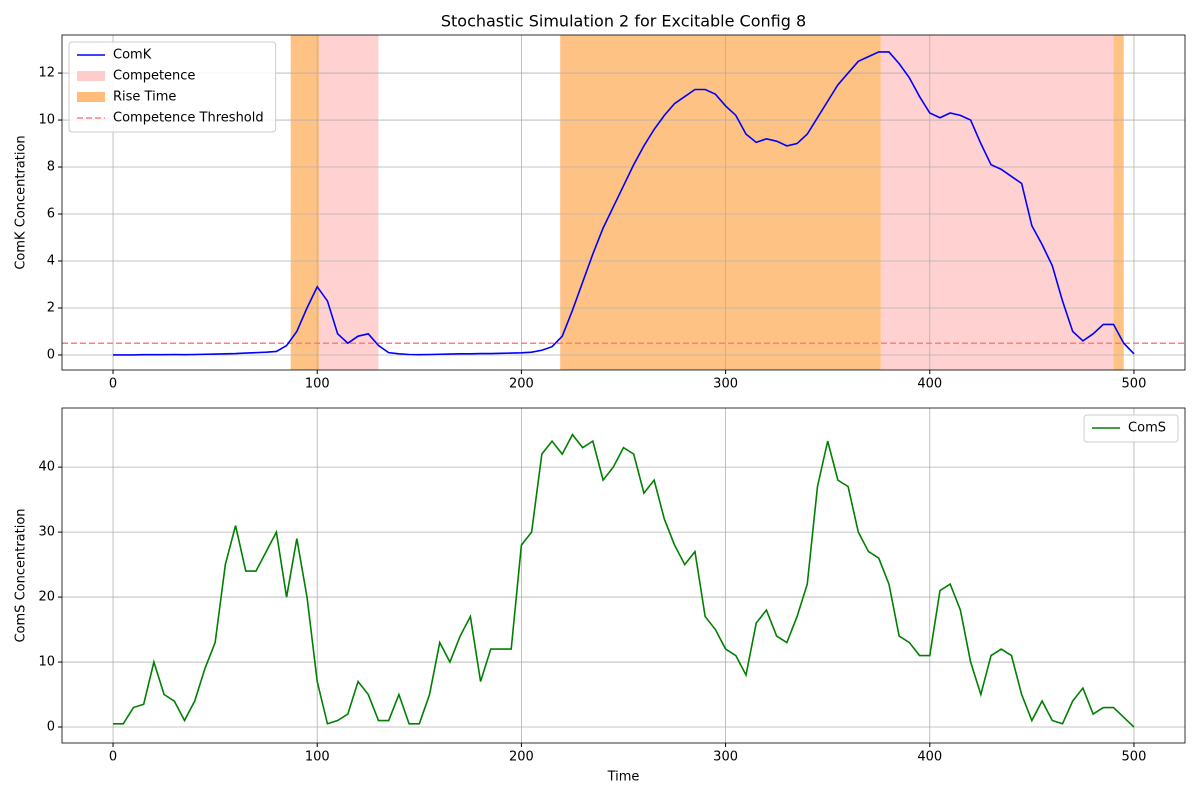 The width and height of the screenshot is (1200, 800). What do you see at coordinates (144, 97) in the screenshot?
I see `legend-label: Rise Time` at bounding box center [144, 97].